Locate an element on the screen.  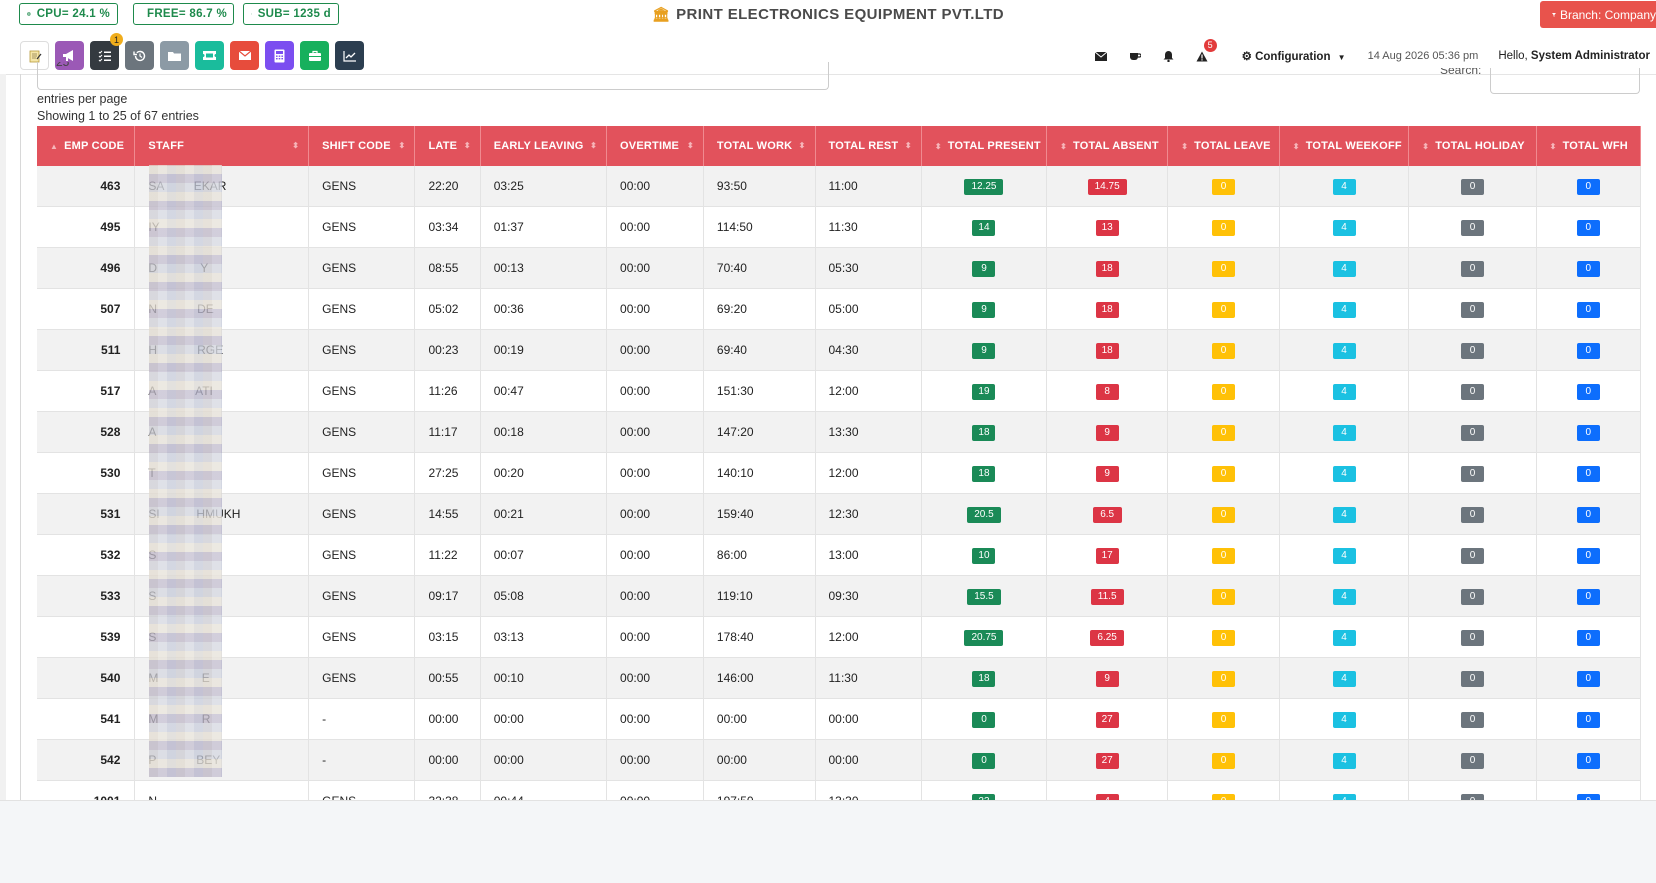
absent-badge: 27 is located at coordinates (1107, 761).